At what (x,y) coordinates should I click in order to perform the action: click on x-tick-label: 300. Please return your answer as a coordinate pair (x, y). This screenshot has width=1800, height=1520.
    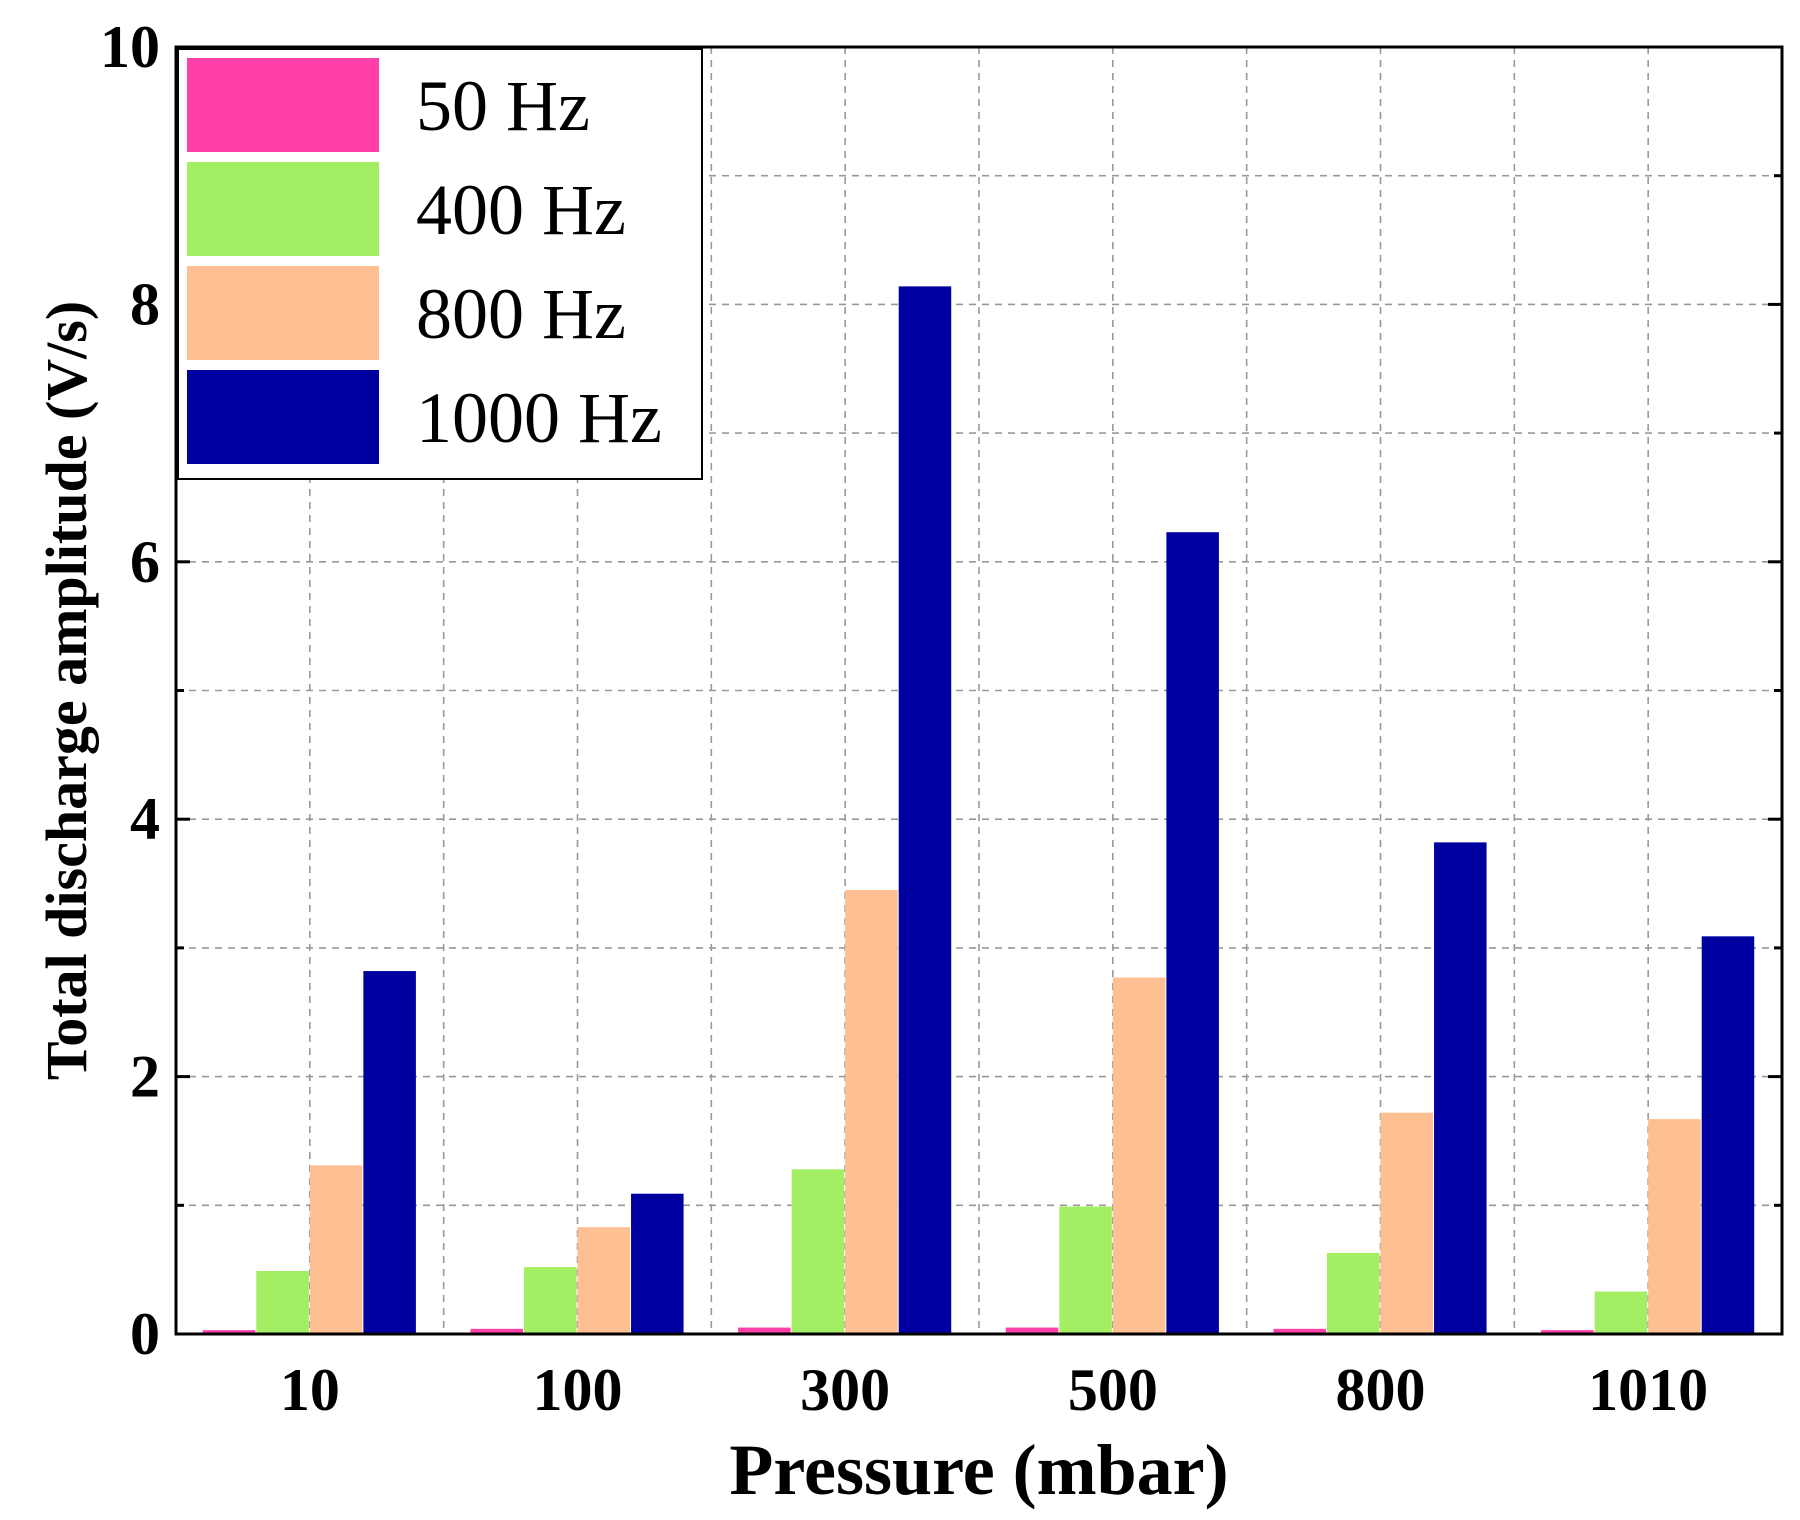
    Looking at the image, I should click on (845, 1390).